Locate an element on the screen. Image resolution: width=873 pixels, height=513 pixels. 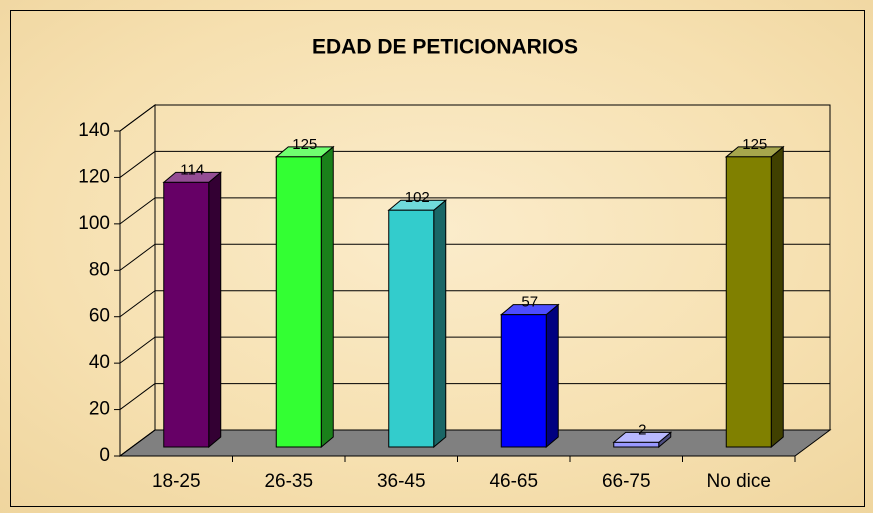
value-label: 57 is located at coordinates (529, 302).